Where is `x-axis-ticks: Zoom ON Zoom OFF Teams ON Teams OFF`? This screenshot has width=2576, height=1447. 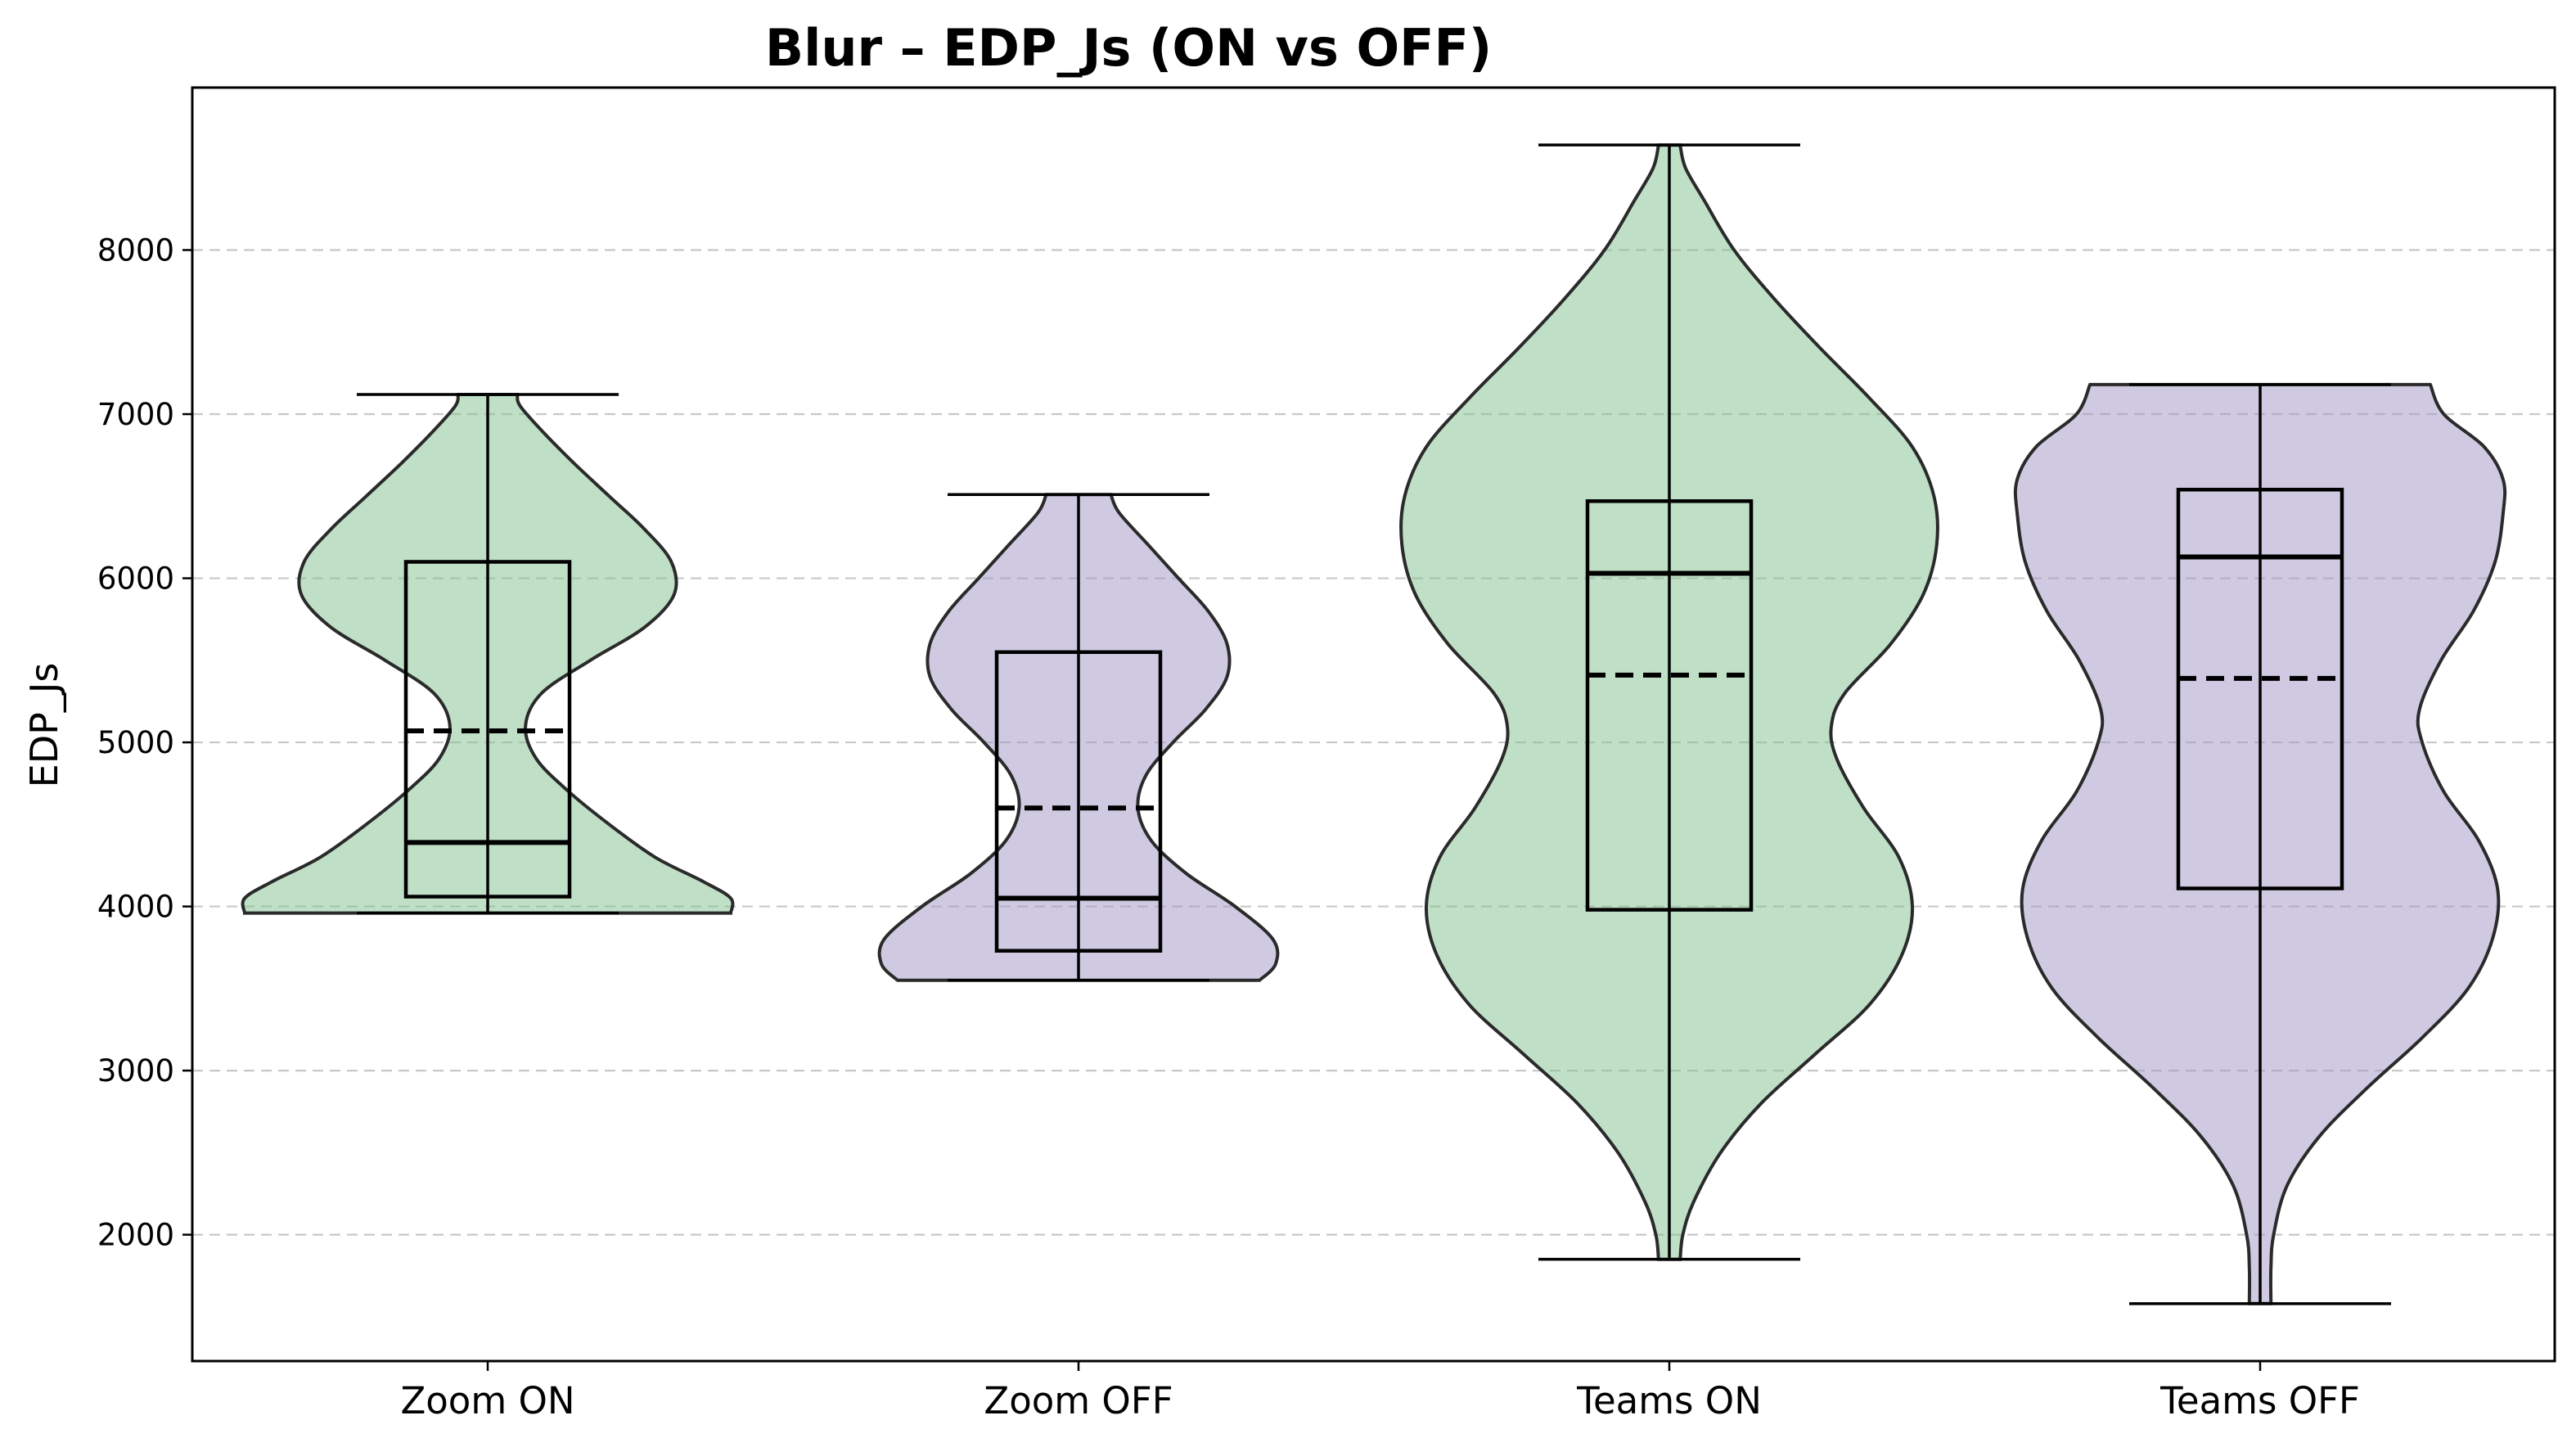 x-axis-ticks: Zoom ON Zoom OFF Teams ON Teams OFF is located at coordinates (1380, 1391).